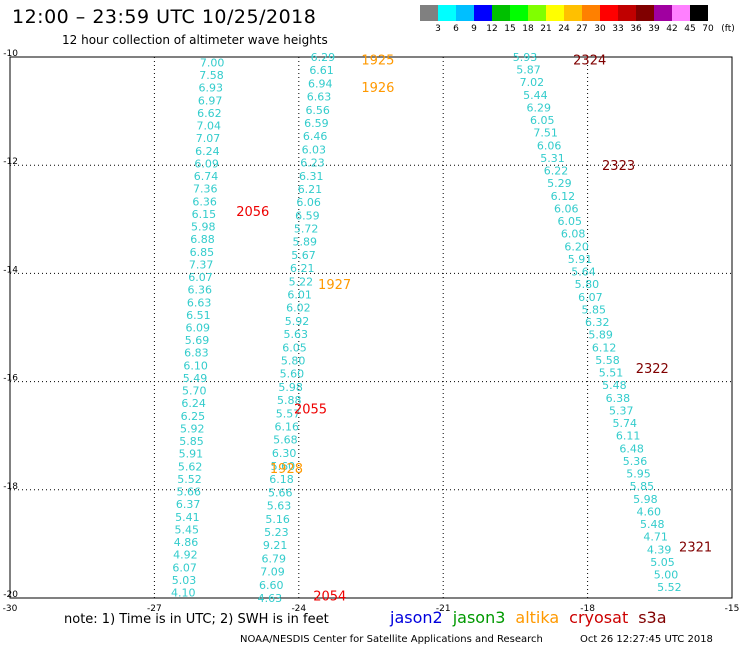 The width and height of the screenshot is (740, 650). Describe the element at coordinates (212, 62) in the screenshot. I see `wave-height-value: 7.00` at that location.